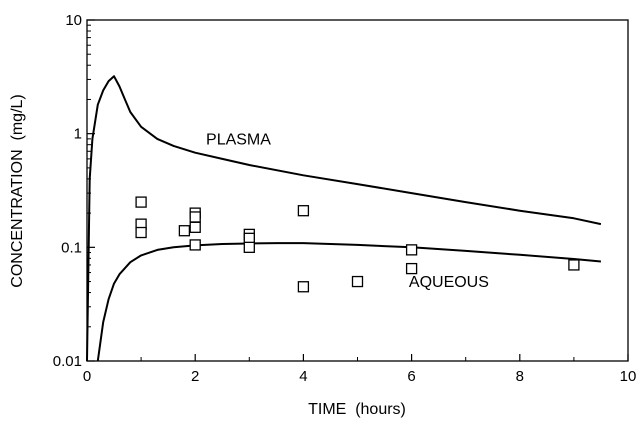  I want to click on y-tick-label: 1, so click(78, 134).